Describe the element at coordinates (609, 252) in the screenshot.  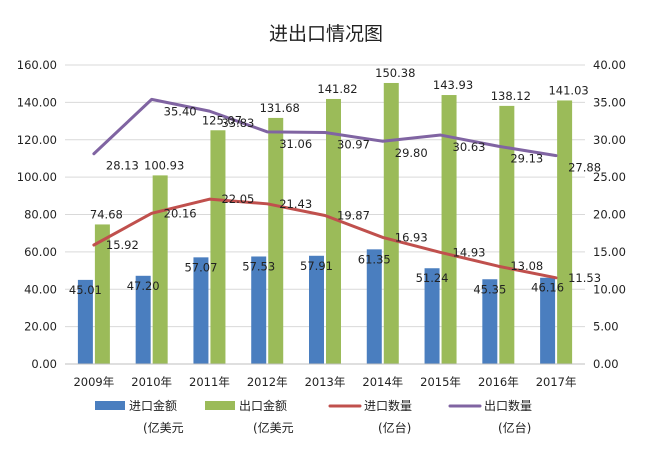
I see `y-right-tick-label: 15.00` at that location.